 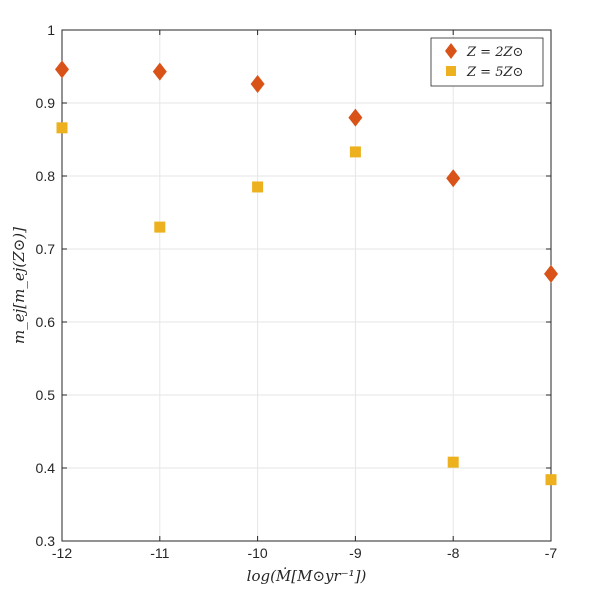 I want to click on y-tick-label: 0.7, so click(x=46, y=249).